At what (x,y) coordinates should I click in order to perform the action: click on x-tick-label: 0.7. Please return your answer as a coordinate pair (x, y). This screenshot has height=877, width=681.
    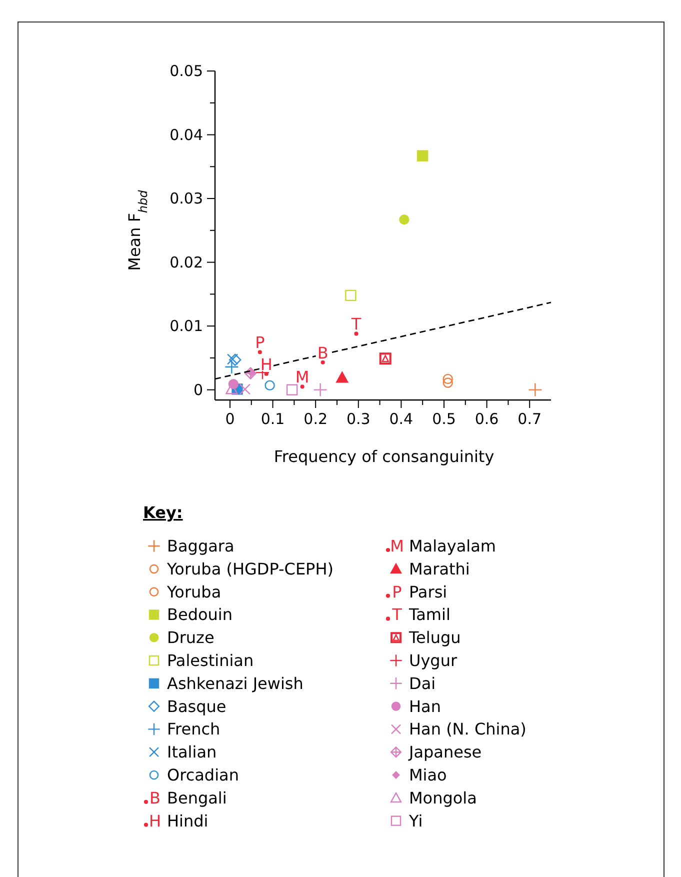
    Looking at the image, I should click on (530, 419).